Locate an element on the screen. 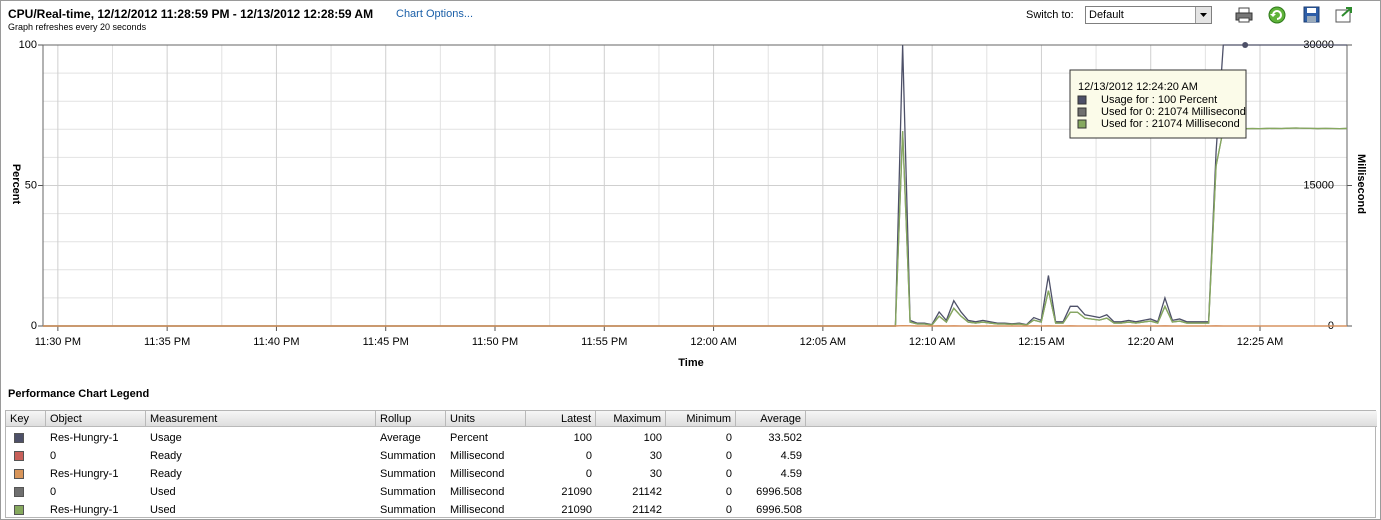  dropdown-arrow is located at coordinates (1203, 15).